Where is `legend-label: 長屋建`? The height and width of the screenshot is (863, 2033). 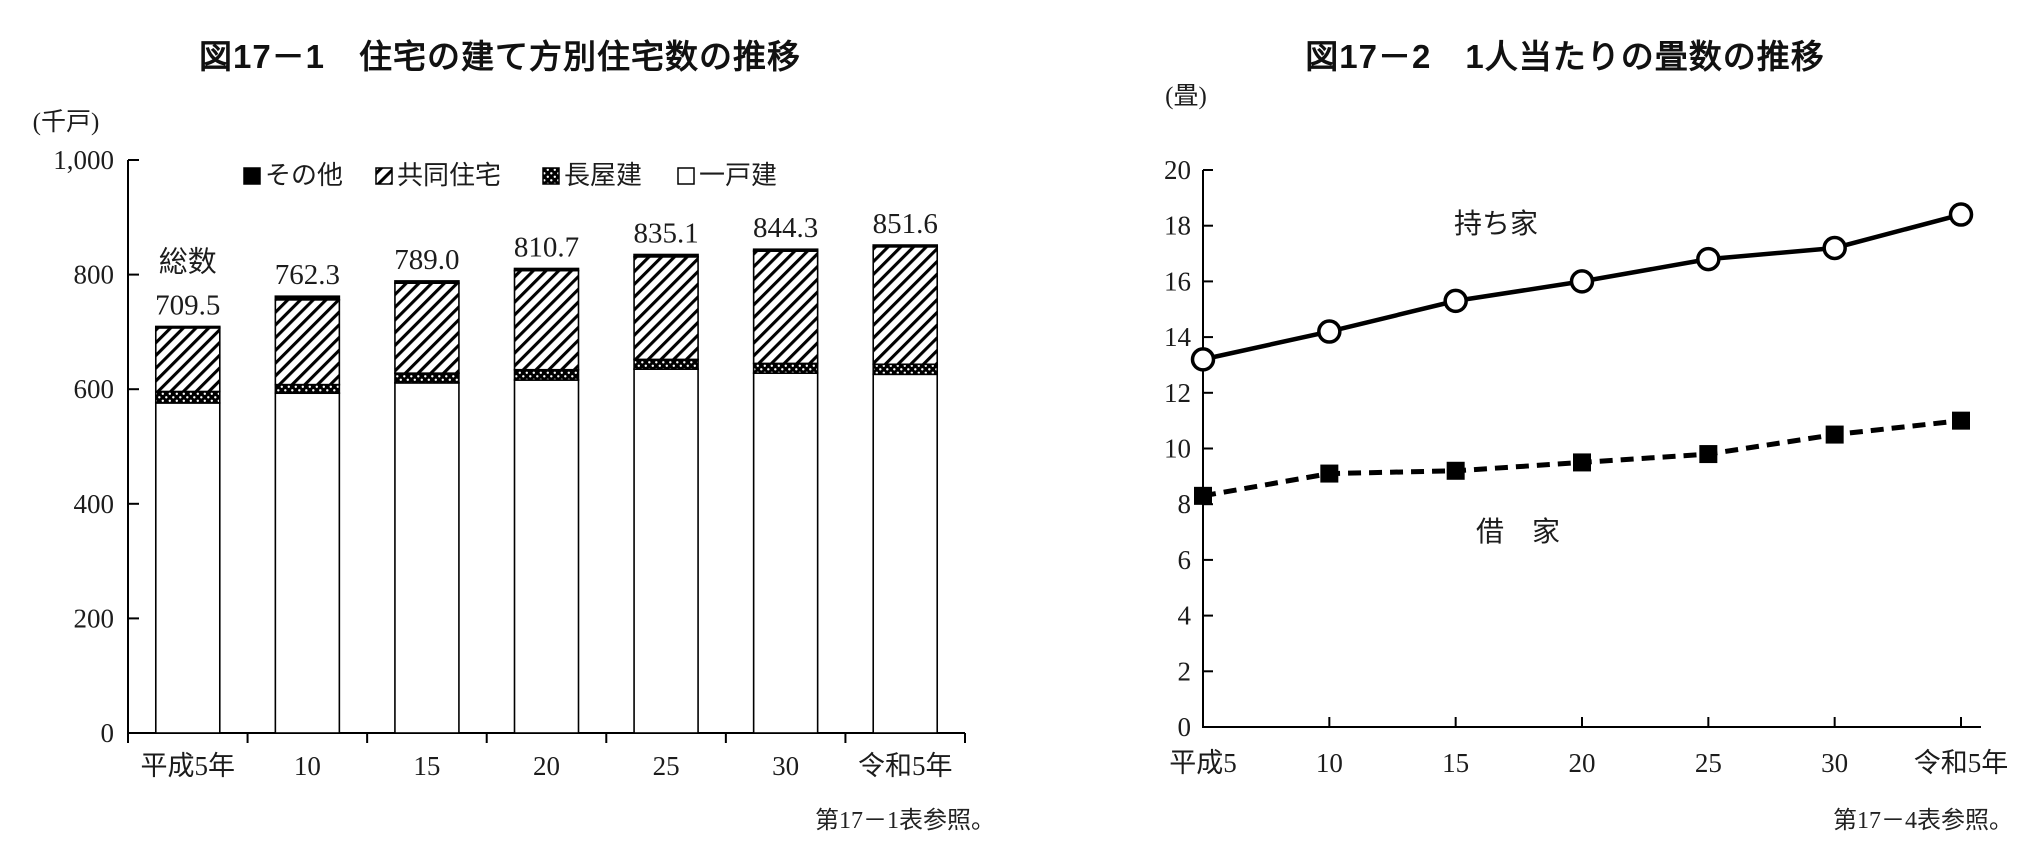 legend-label: 長屋建 is located at coordinates (603, 175).